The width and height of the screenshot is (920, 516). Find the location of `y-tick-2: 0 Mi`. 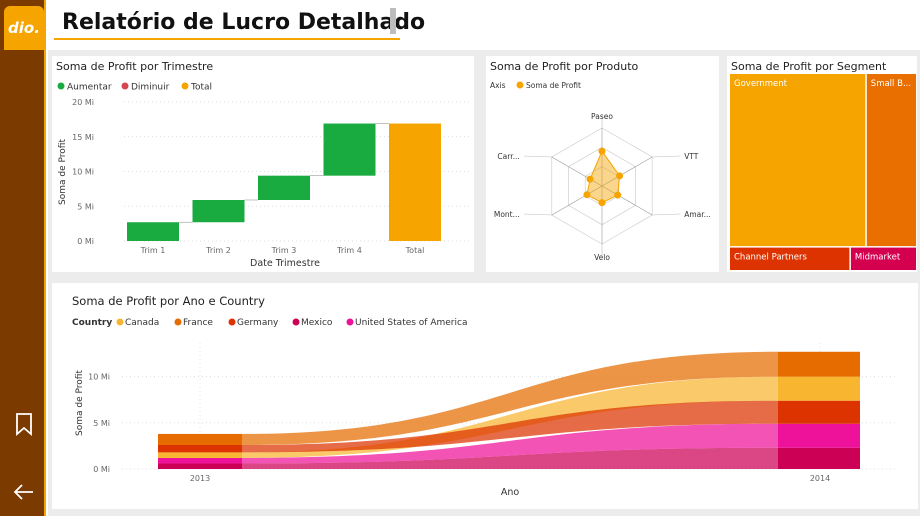

y-tick-2: 0 Mi is located at coordinates (101, 469).